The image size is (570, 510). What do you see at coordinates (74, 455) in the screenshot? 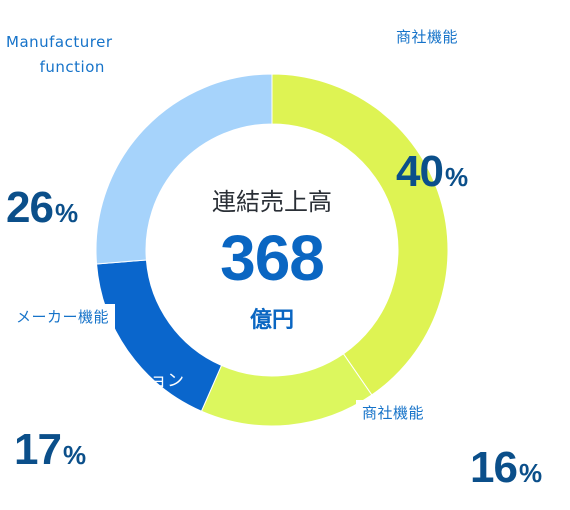
I see `pct-solution-sign: %` at bounding box center [74, 455].